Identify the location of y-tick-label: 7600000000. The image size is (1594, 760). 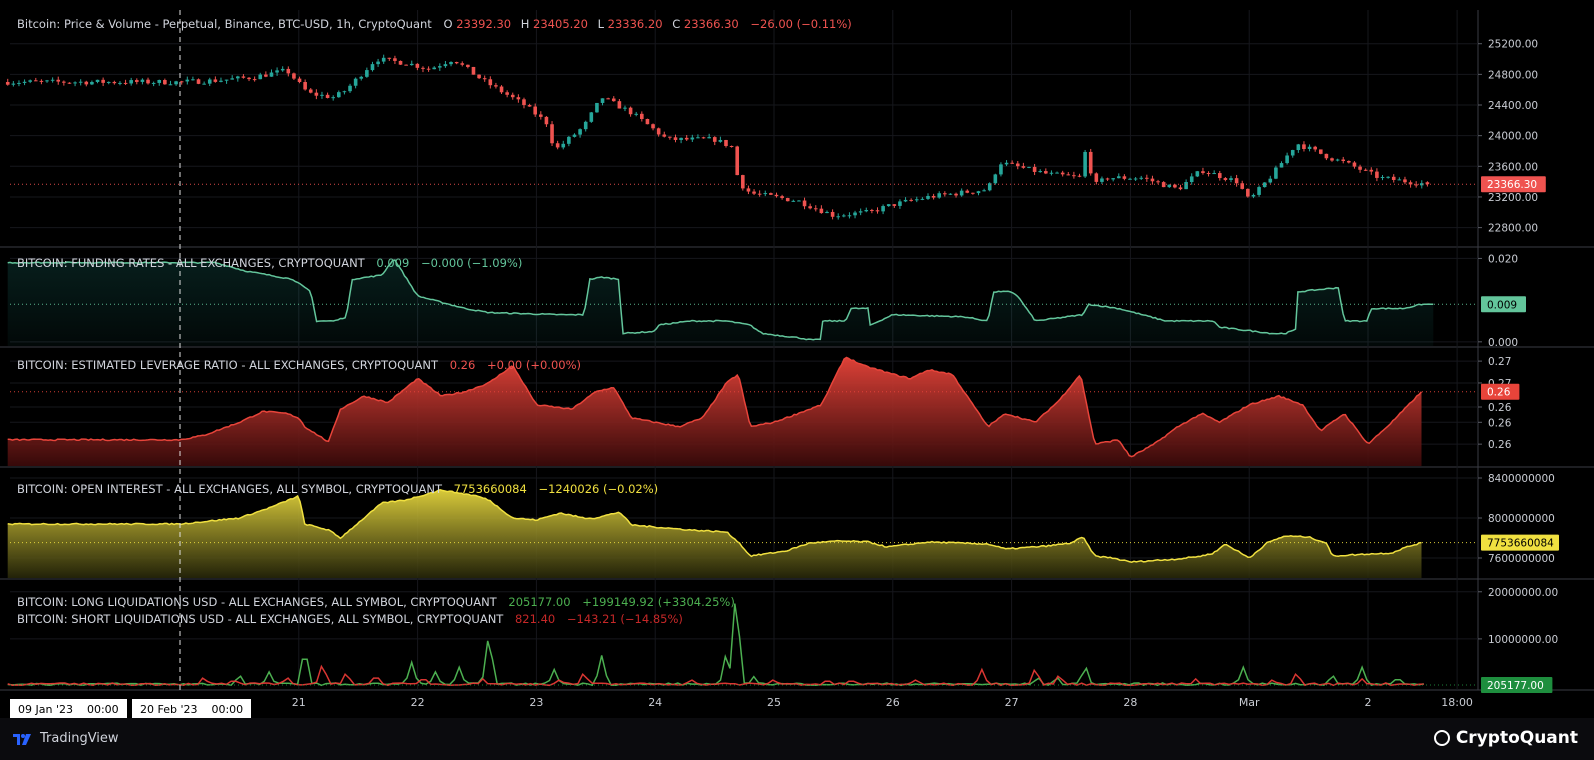
(1521, 559).